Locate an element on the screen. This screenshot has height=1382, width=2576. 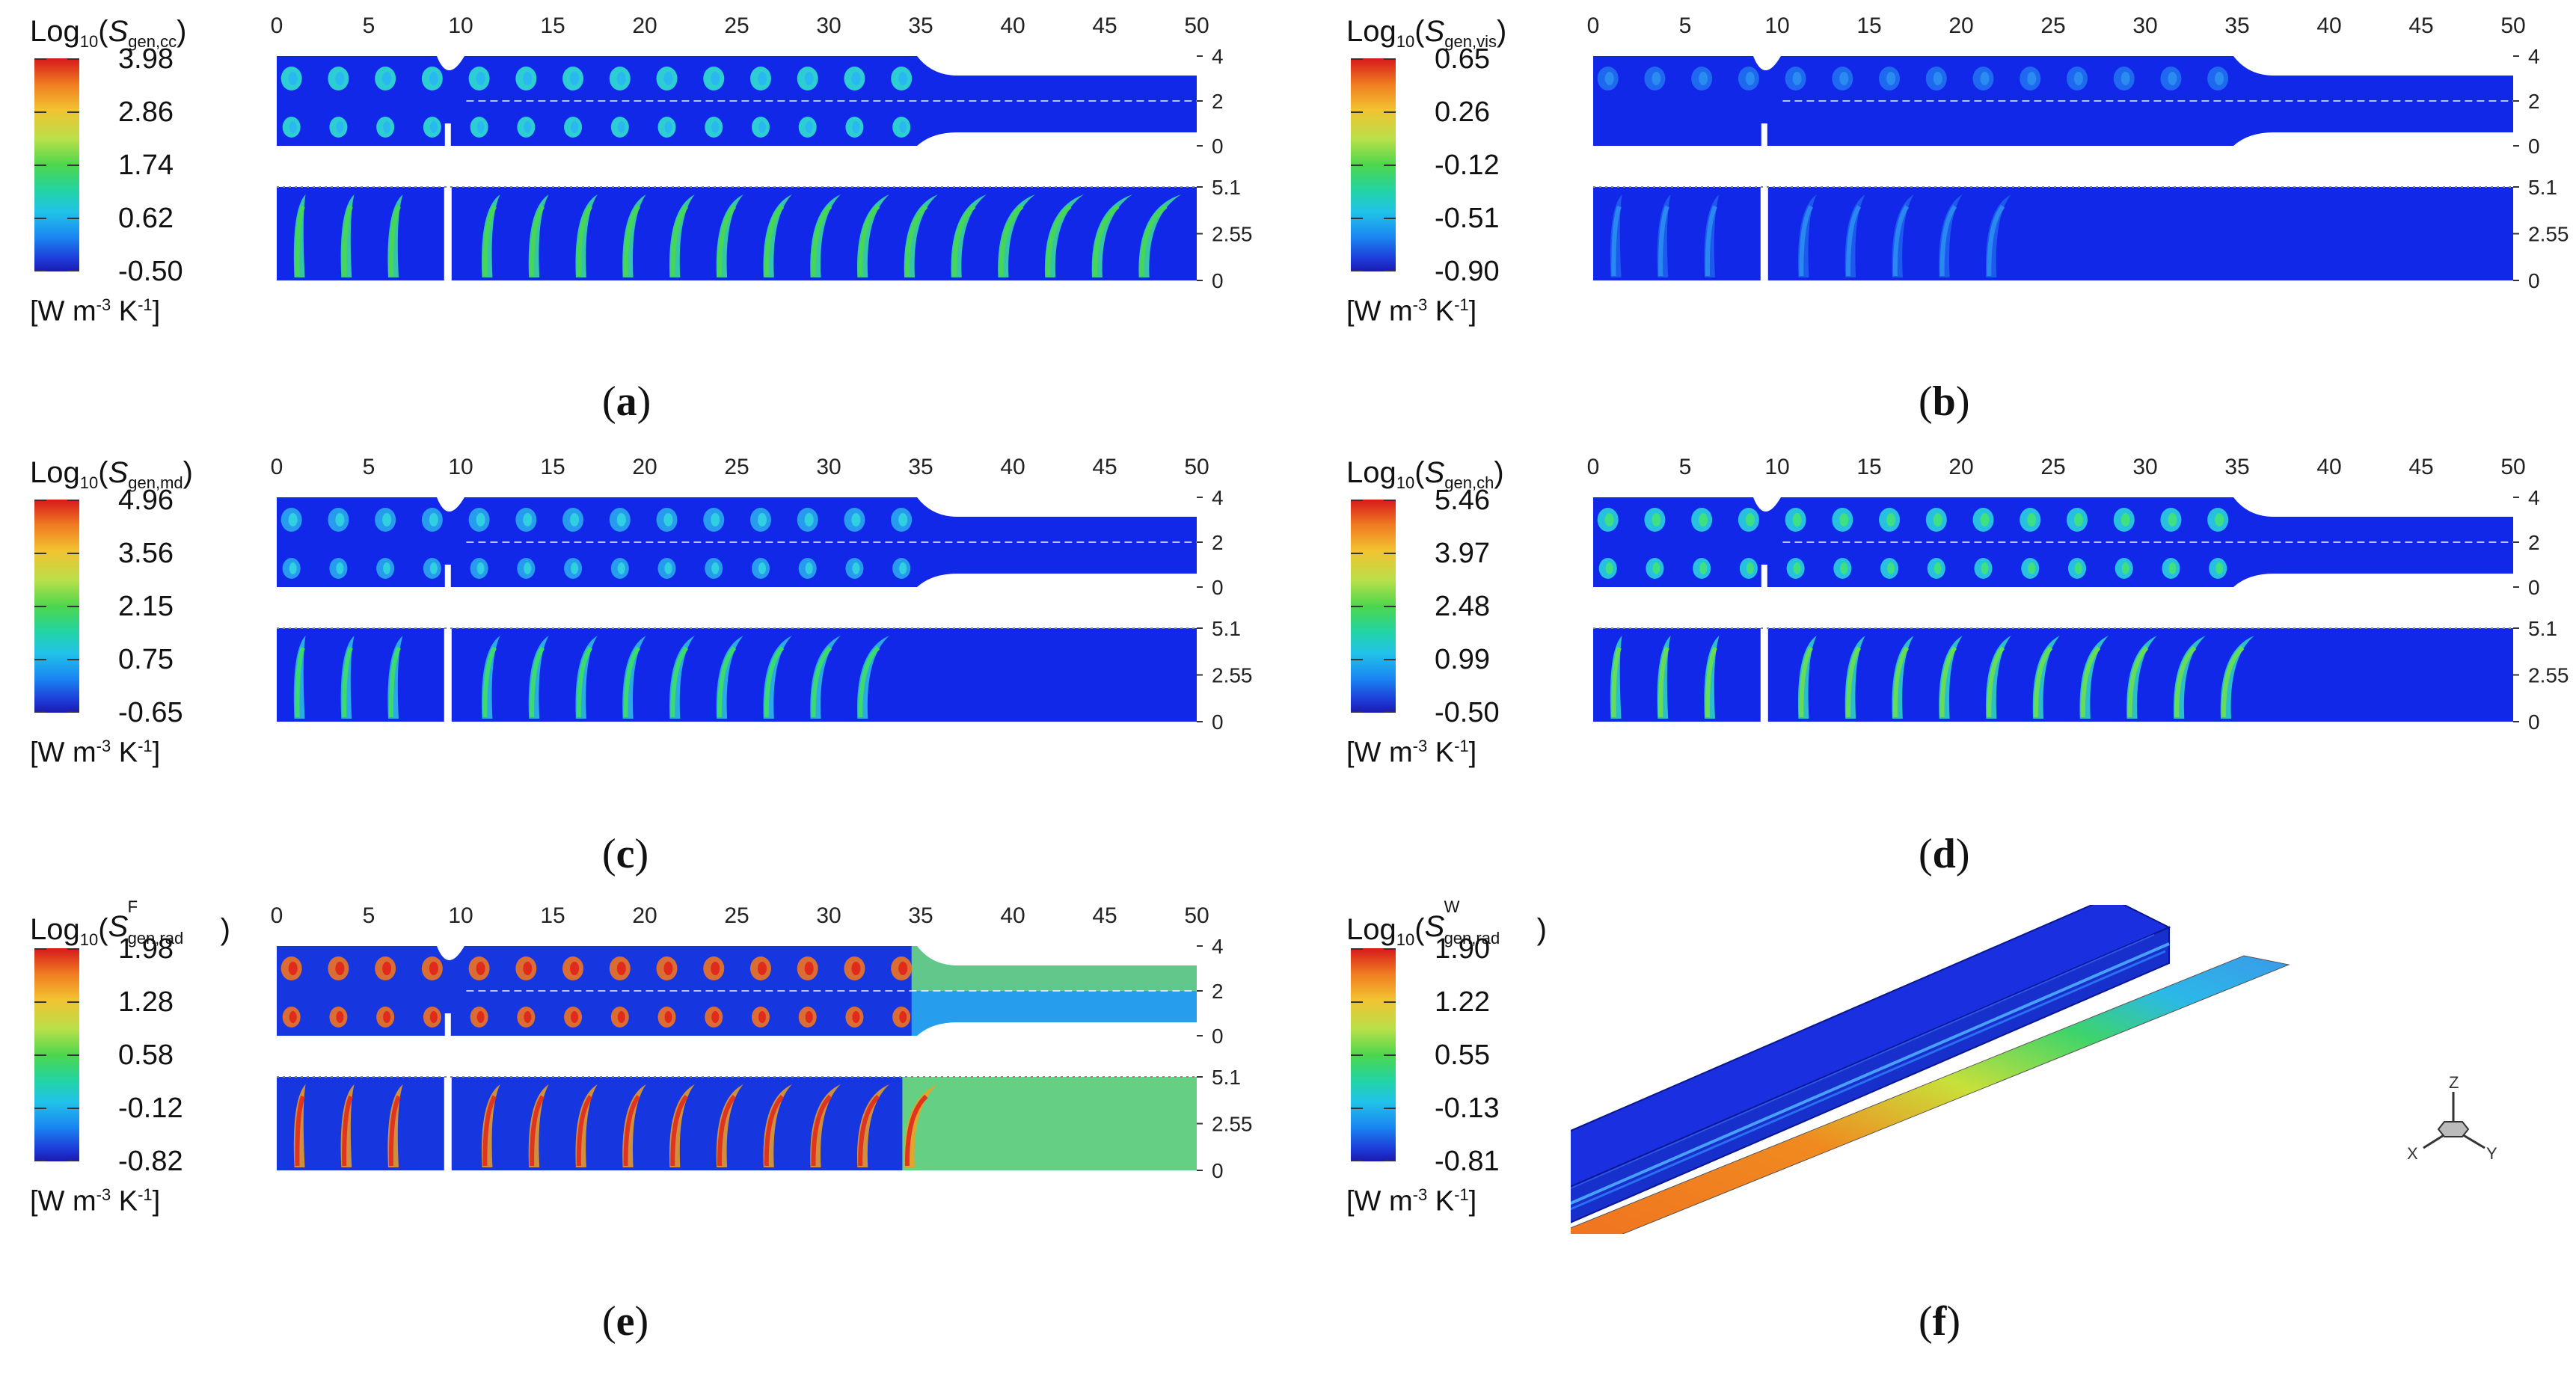
panel-d-cbar-tick: 3.97 is located at coordinates (1462, 553).